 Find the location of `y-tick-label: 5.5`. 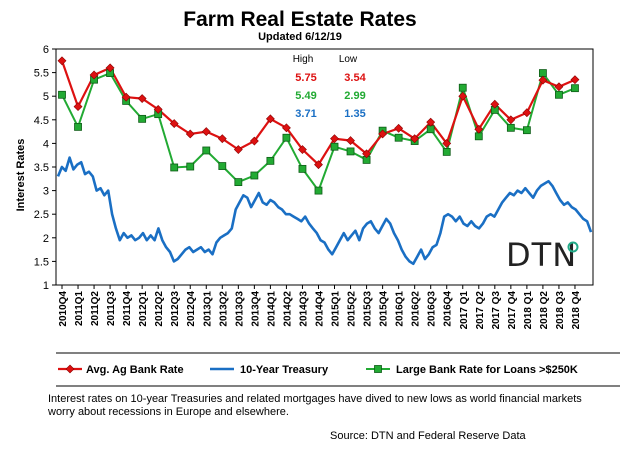

y-tick-label: 5.5 is located at coordinates (41, 74).